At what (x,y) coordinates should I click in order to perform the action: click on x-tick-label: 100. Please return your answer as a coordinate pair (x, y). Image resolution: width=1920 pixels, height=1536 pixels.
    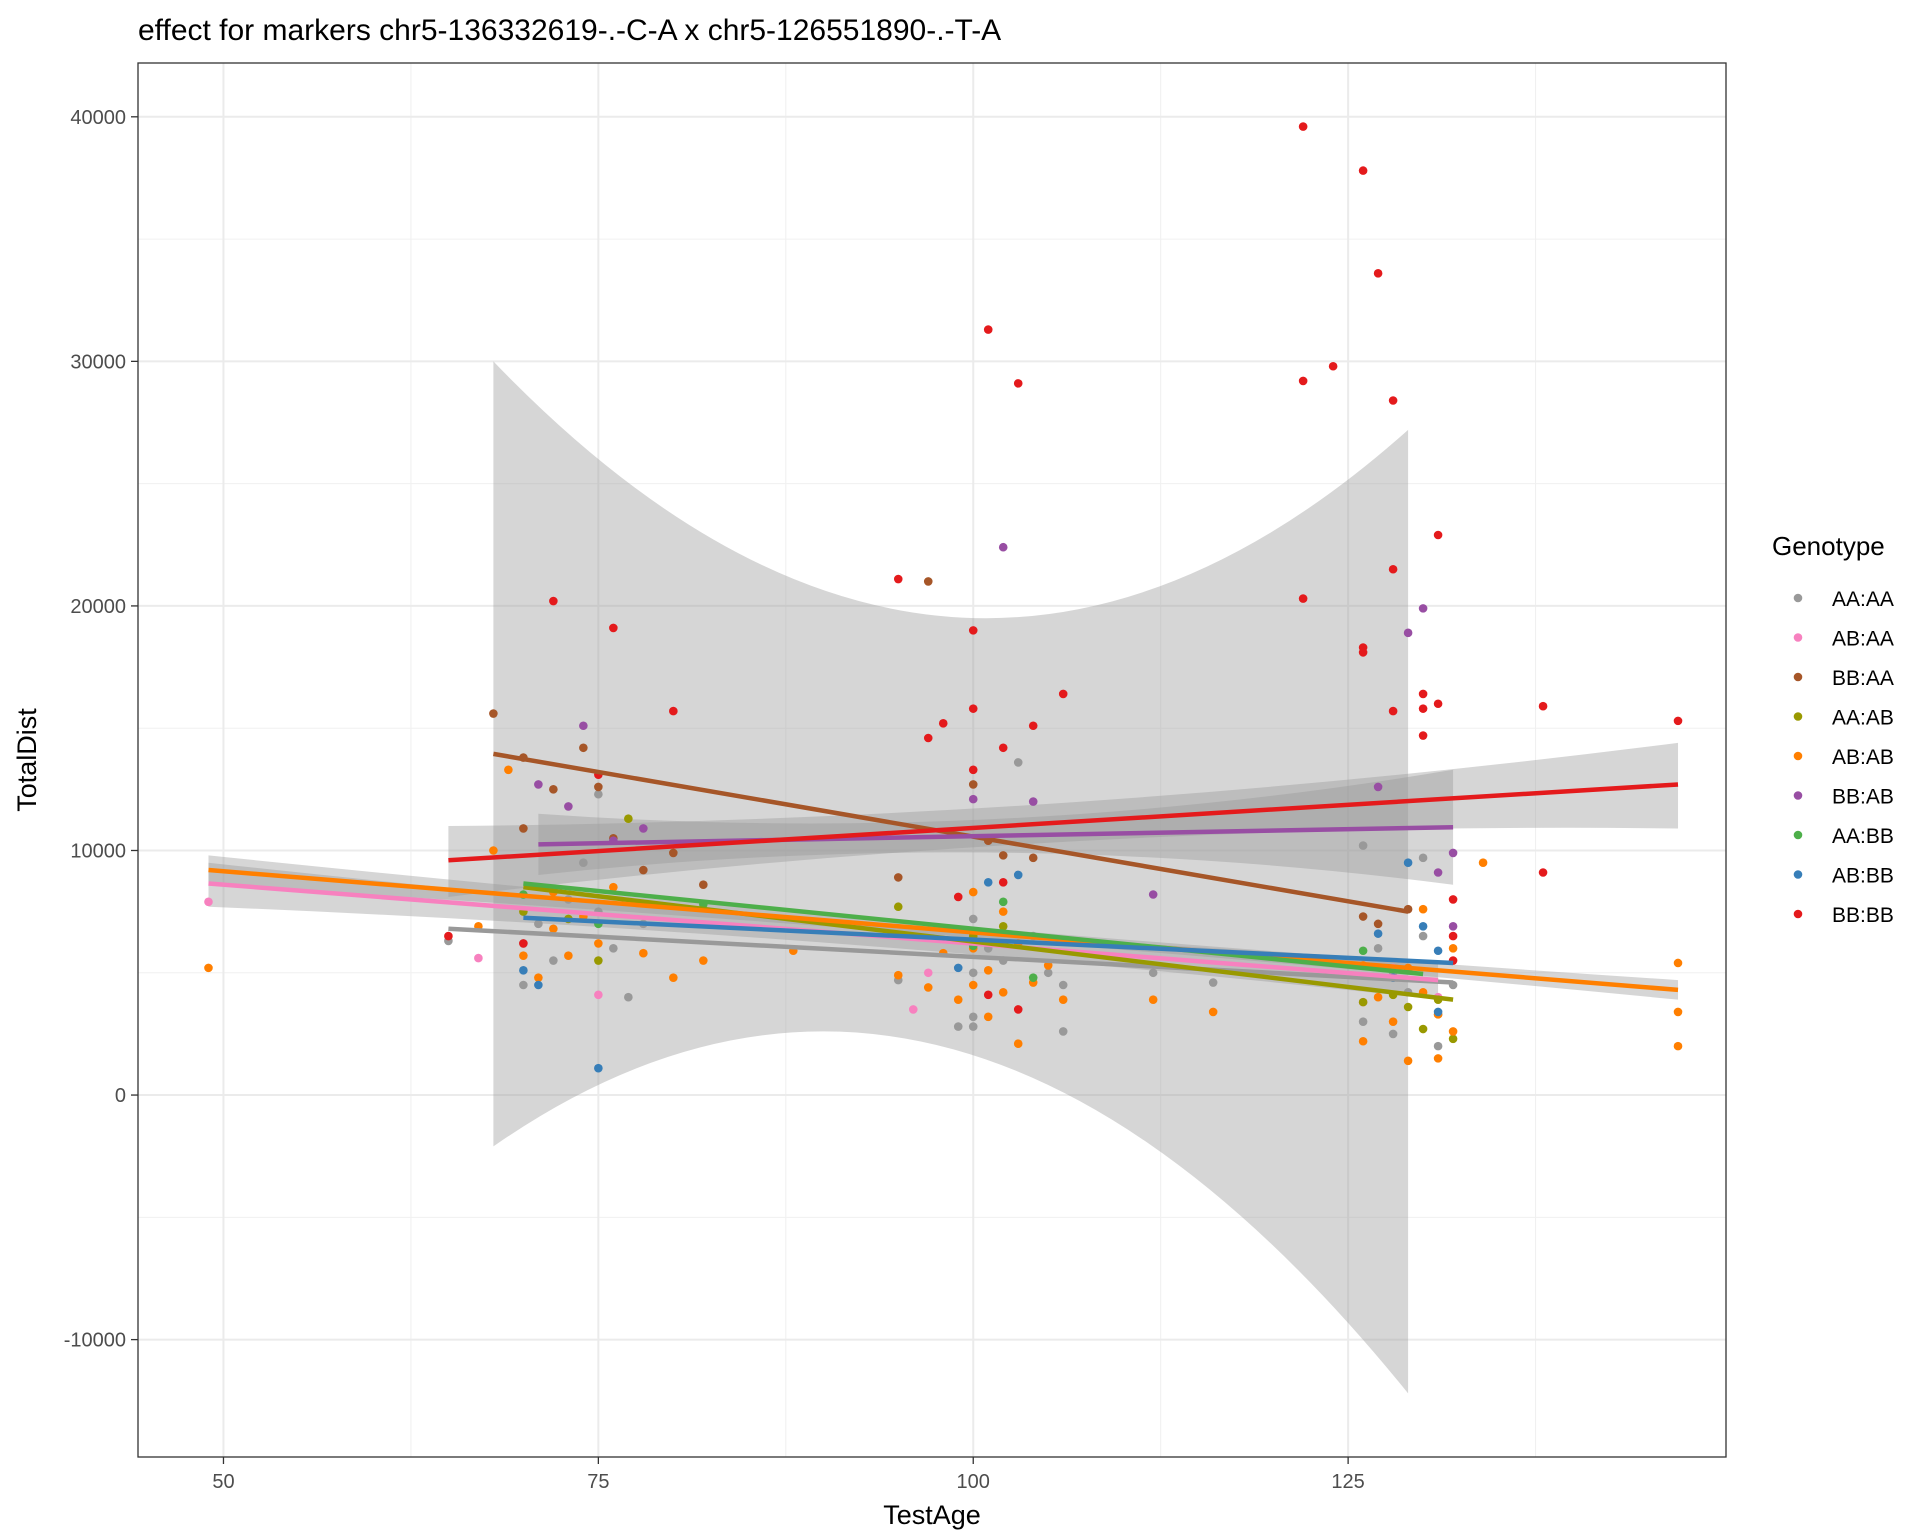
    Looking at the image, I should click on (973, 1482).